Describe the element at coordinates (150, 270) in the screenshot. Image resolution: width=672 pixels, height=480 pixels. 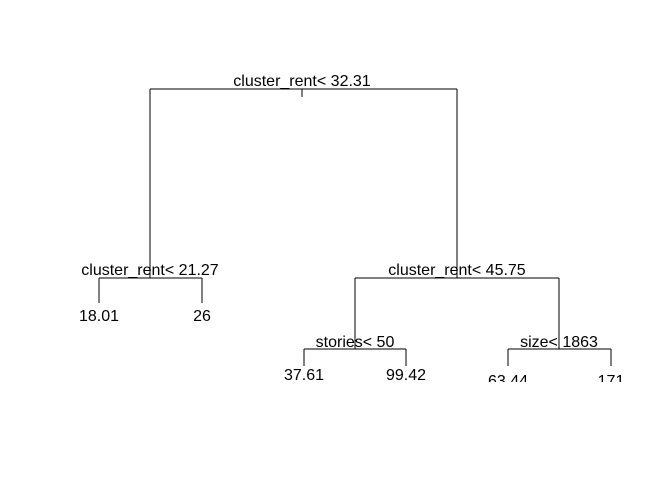
I see `left-split-label: cluster_rent< 21.27` at that location.